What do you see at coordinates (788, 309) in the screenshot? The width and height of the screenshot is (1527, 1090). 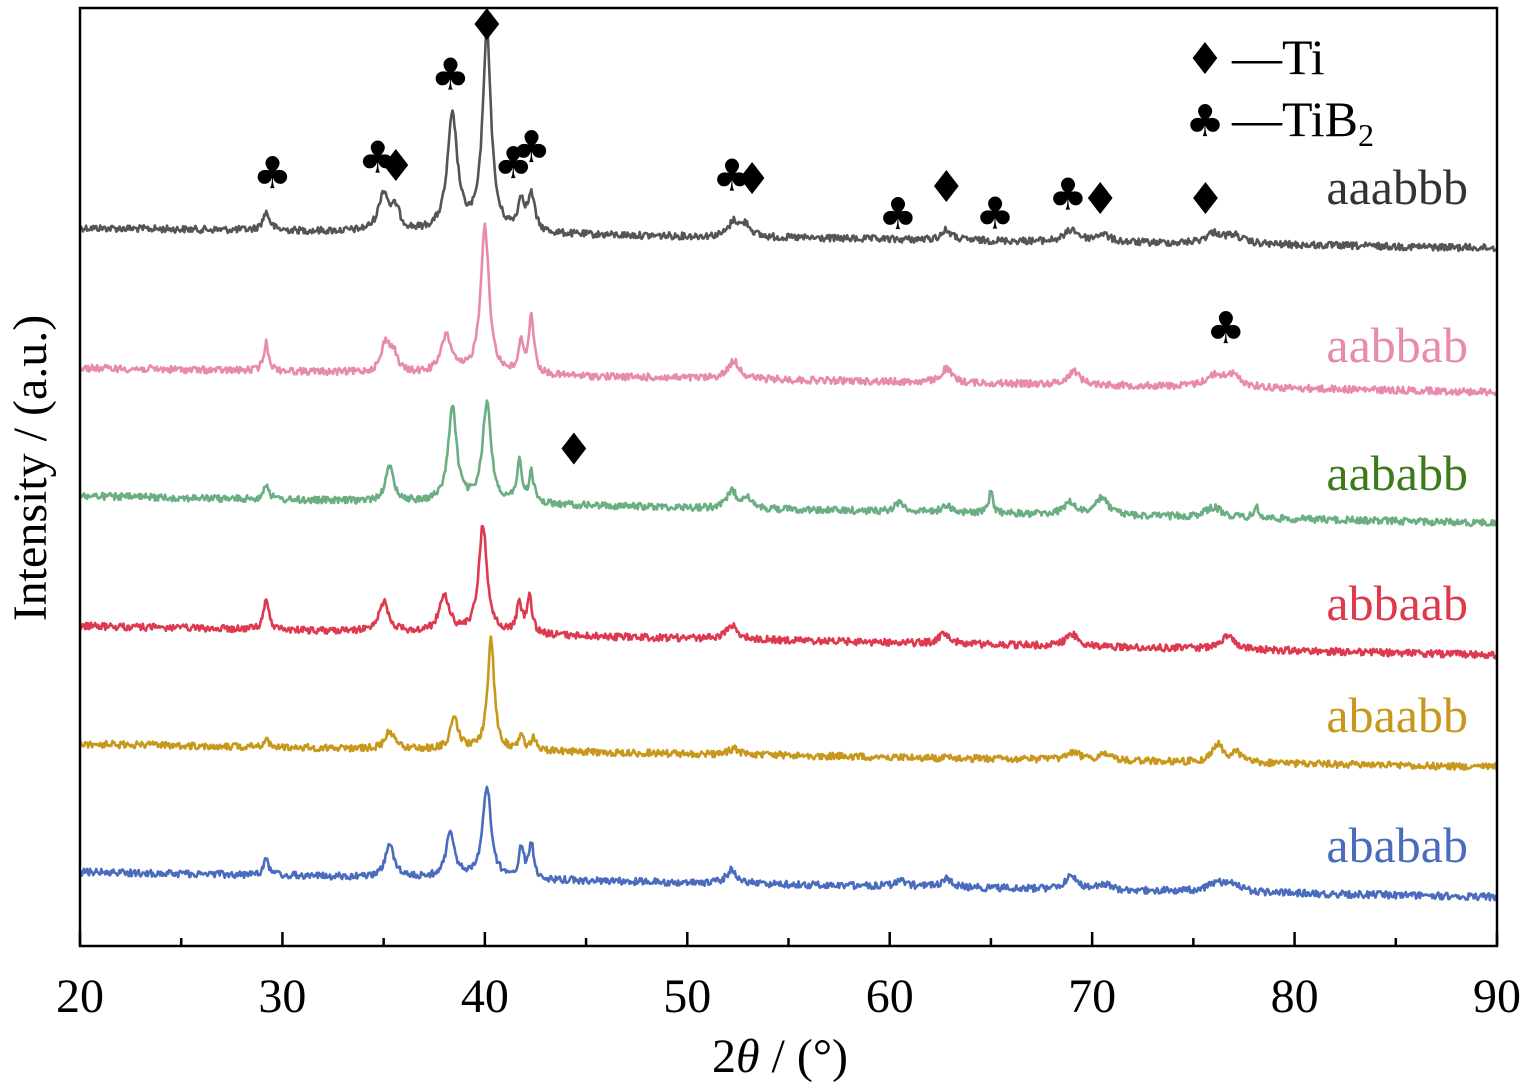 I see `series-line-aabbab` at bounding box center [788, 309].